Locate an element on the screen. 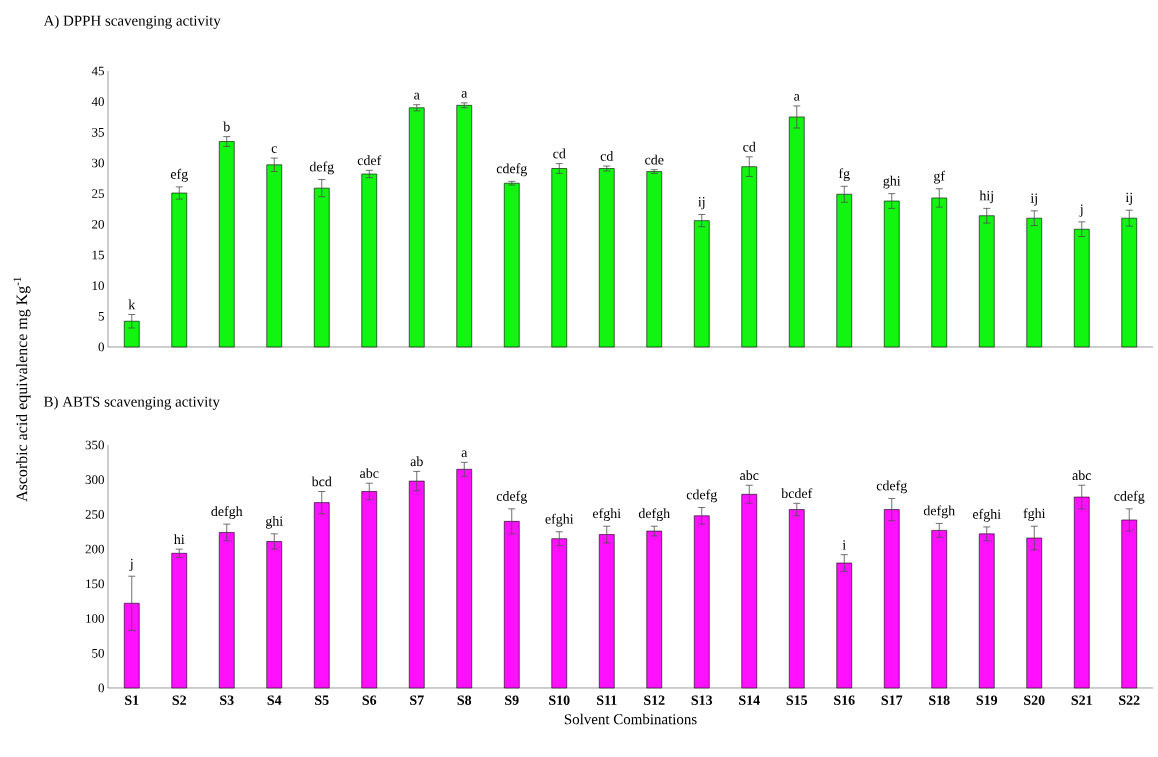 The image size is (1158, 757). y-axis-title: Ascorbic acid equivalence mg Kg$^{-1}$ is located at coordinates (22, 389).